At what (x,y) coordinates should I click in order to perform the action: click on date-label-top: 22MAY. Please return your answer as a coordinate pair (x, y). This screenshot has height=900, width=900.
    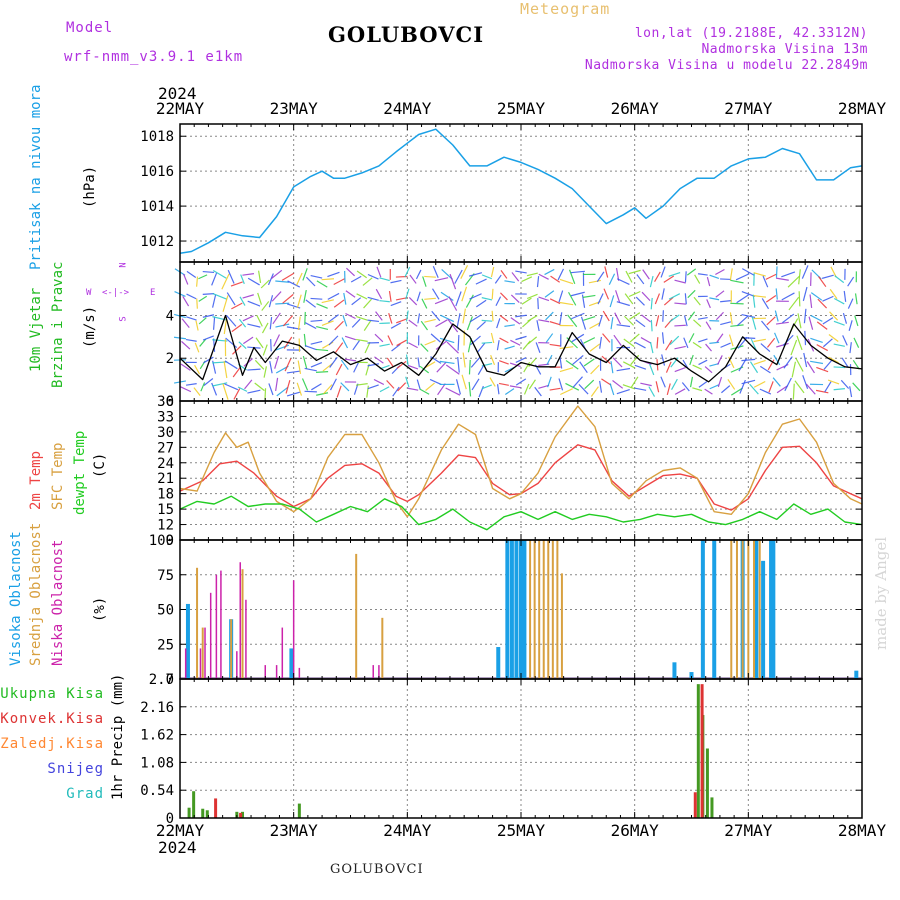
    Looking at the image, I should click on (180, 108).